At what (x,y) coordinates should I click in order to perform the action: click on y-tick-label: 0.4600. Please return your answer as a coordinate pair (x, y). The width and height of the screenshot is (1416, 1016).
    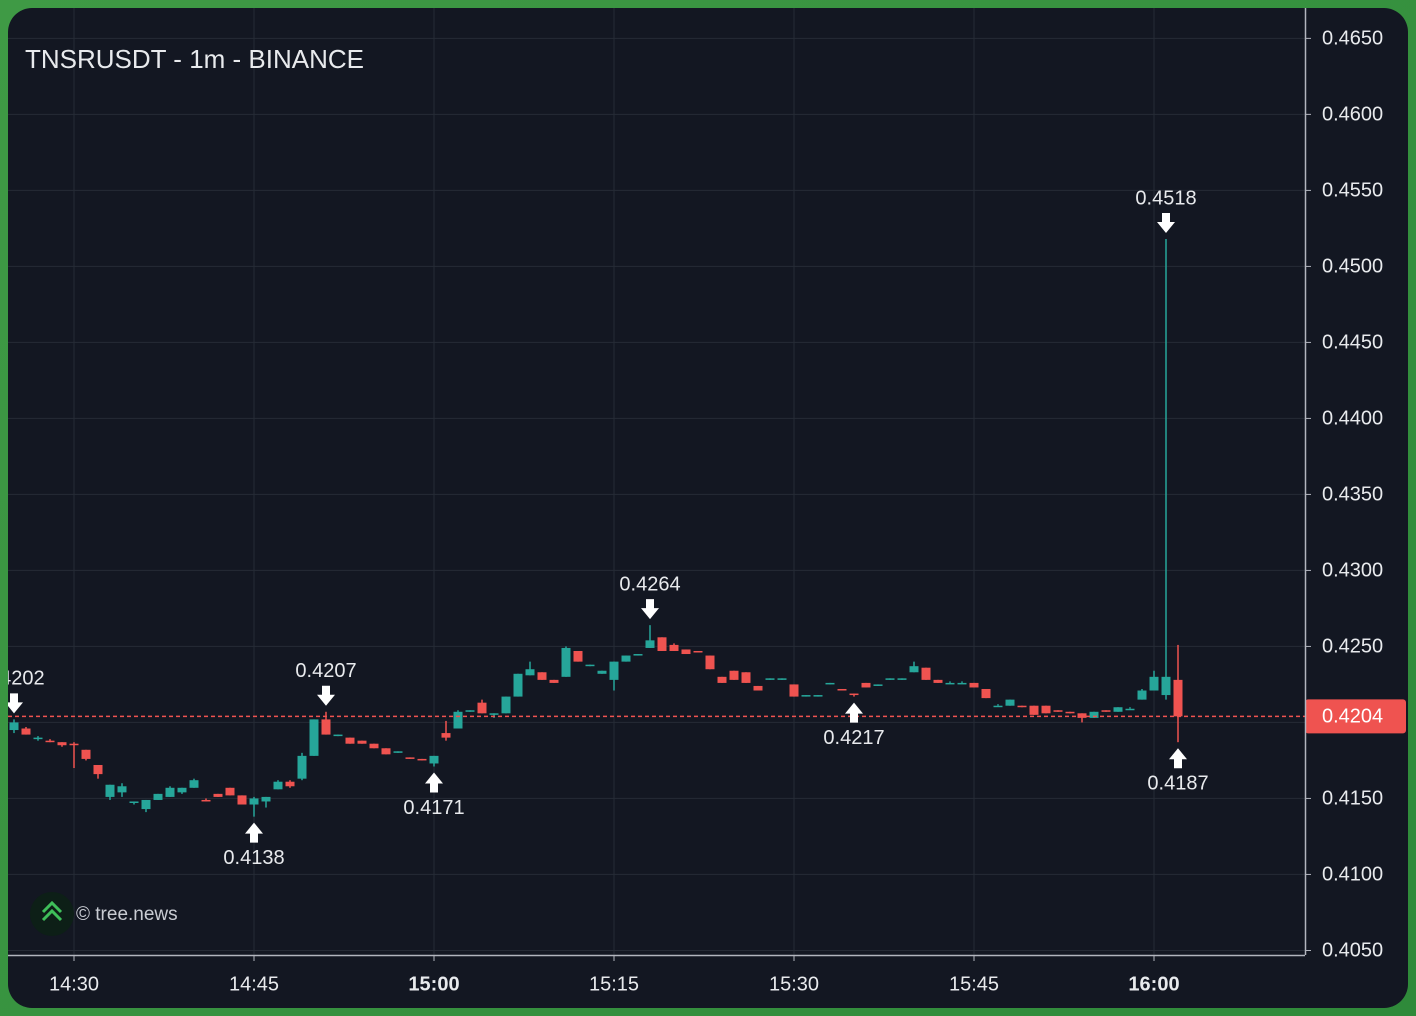
    Looking at the image, I should click on (1352, 115).